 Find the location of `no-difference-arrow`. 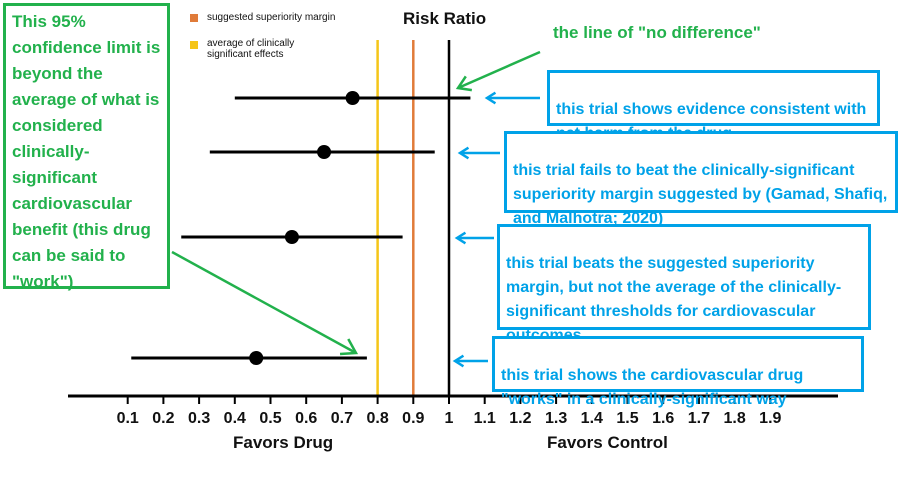

no-difference-arrow is located at coordinates (499, 70).